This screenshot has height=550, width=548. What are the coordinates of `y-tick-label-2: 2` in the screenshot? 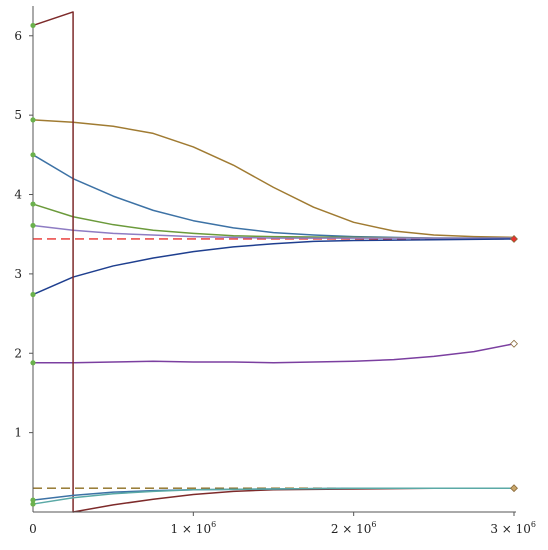 It's located at (18, 353).